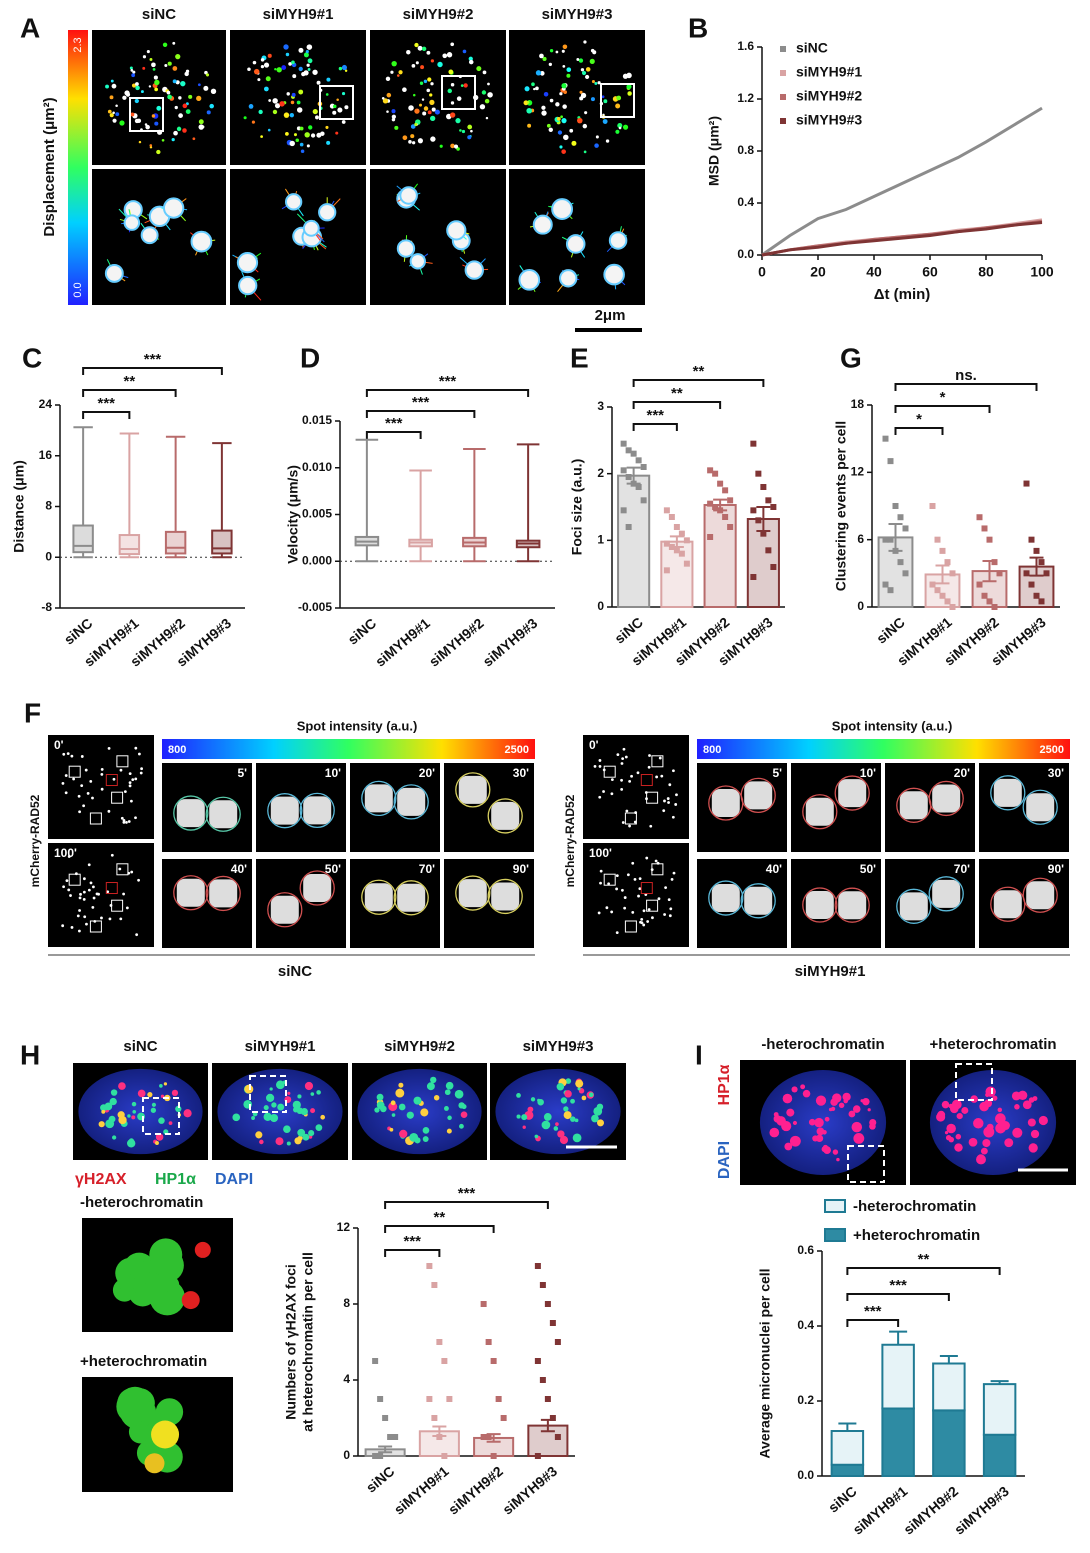  I want to click on column-header: -heterochromatin, so click(822, 1044).